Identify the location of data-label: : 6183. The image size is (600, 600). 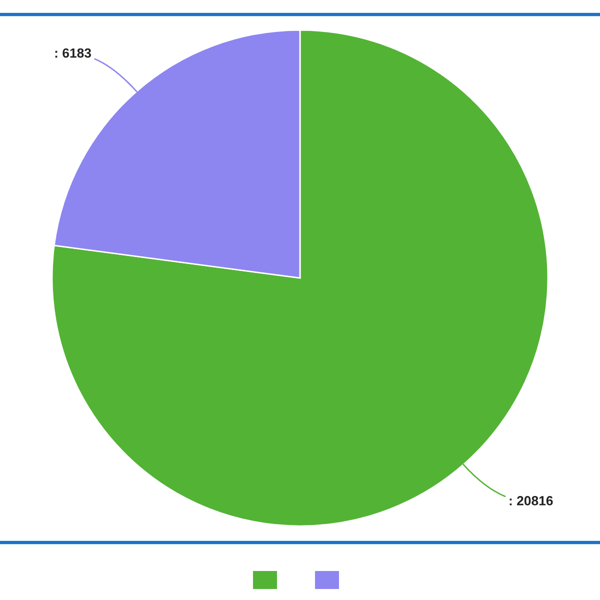
(73, 53).